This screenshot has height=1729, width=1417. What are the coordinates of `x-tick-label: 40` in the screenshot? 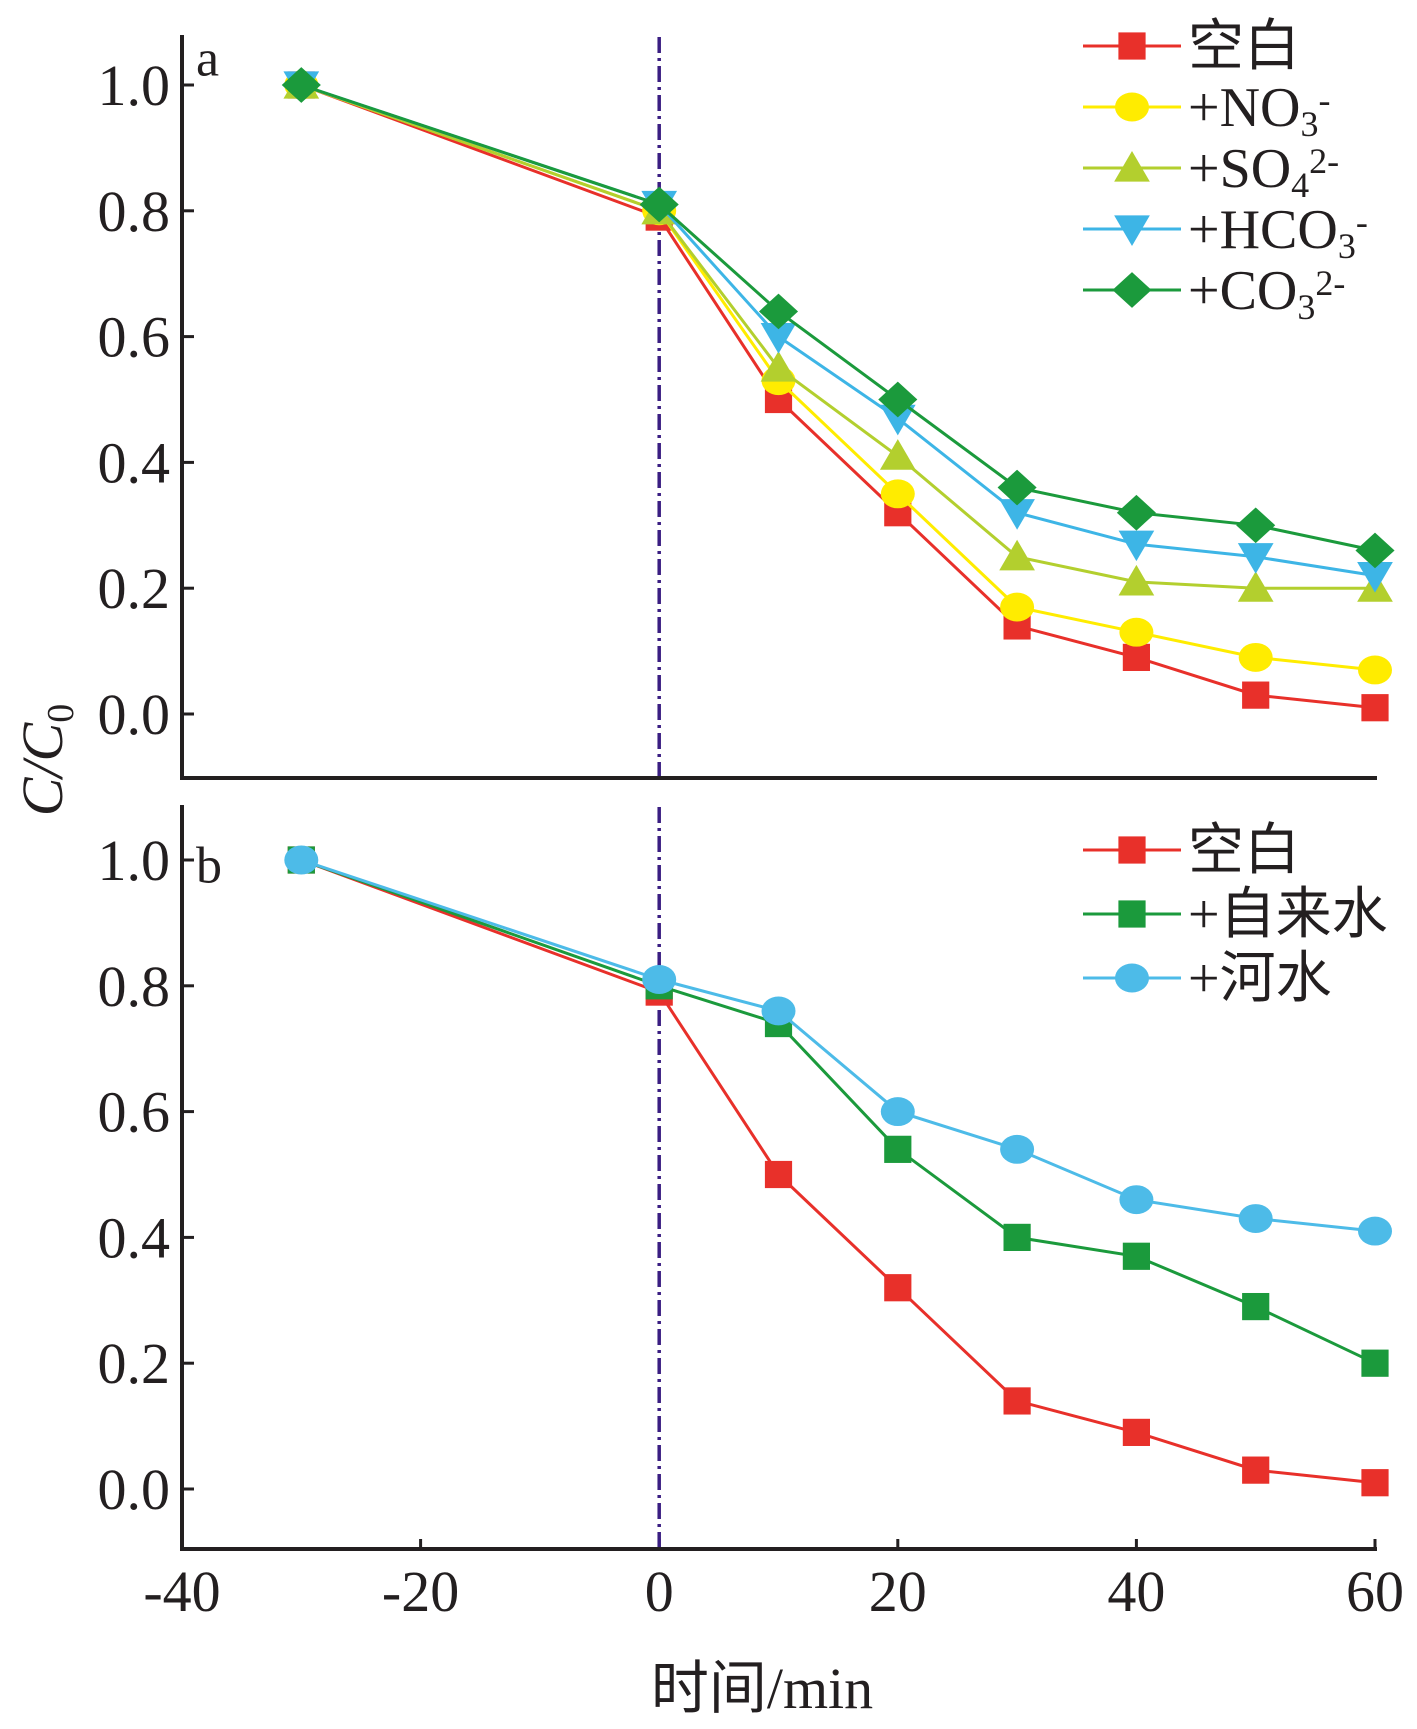 It's located at (1136, 1591).